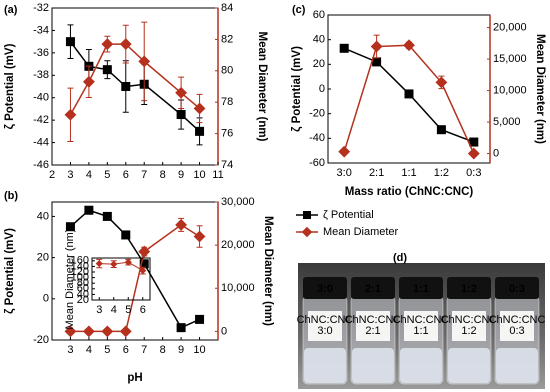 The image size is (550, 392). Describe the element at coordinates (41, 8) in the screenshot. I see `y-tick-label: -32` at that location.